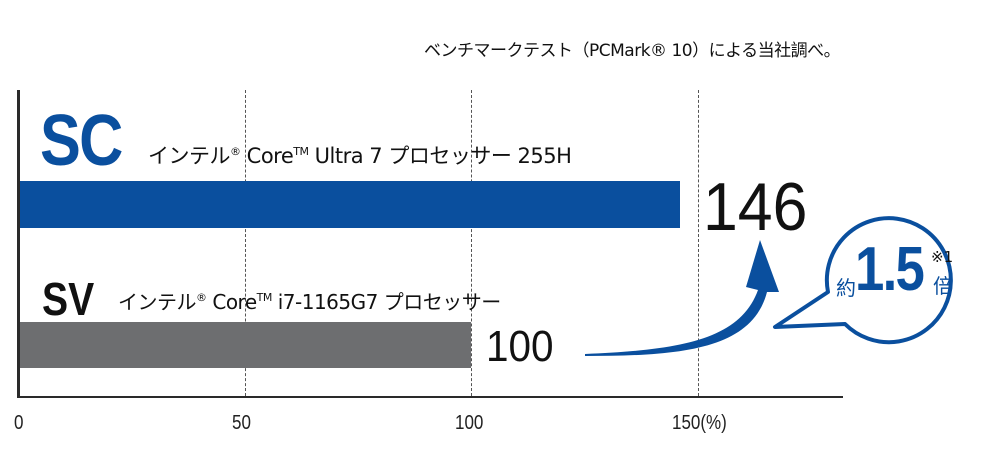 The width and height of the screenshot is (989, 454). Describe the element at coordinates (19, 423) in the screenshot. I see `tick-0: 0` at that location.